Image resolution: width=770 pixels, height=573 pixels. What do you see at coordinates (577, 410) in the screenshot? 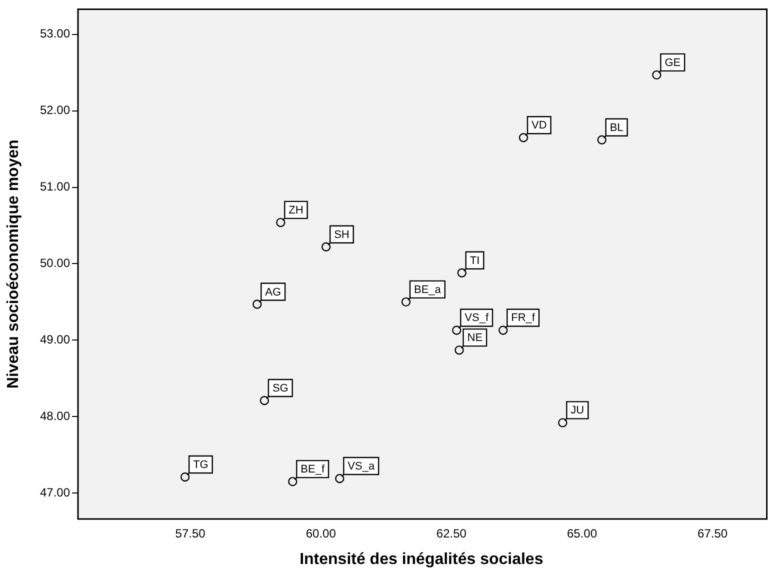
I see `annotation: JU` at bounding box center [577, 410].